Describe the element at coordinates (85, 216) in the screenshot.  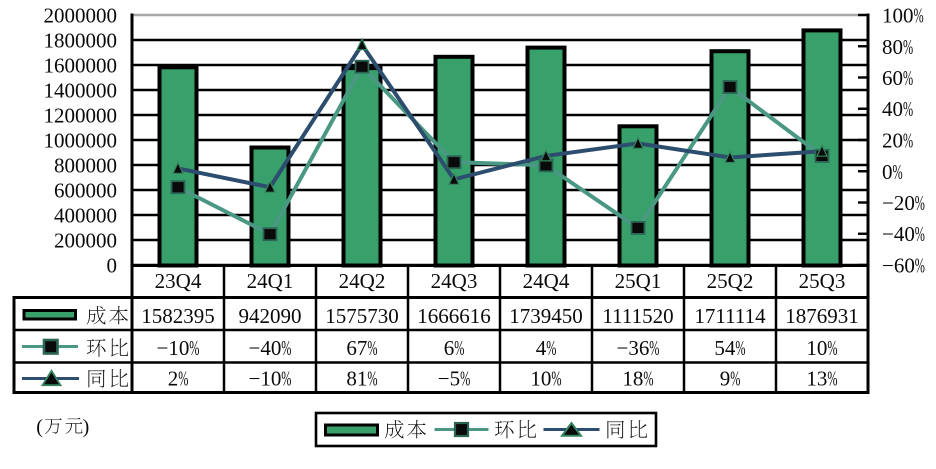
I see `svg-text: 400000` at that location.